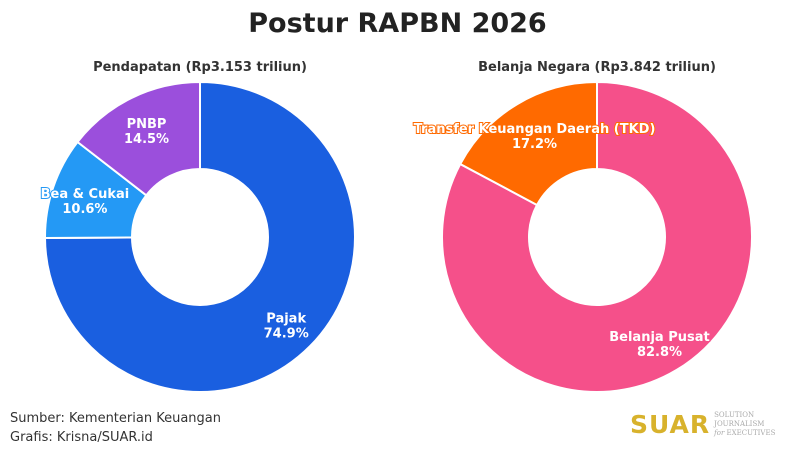  Describe the element at coordinates (712, 424) in the screenshot. I see `suar-logo: SUAR SOLUTION JOURNALISM for EXECUTIVES` at that location.